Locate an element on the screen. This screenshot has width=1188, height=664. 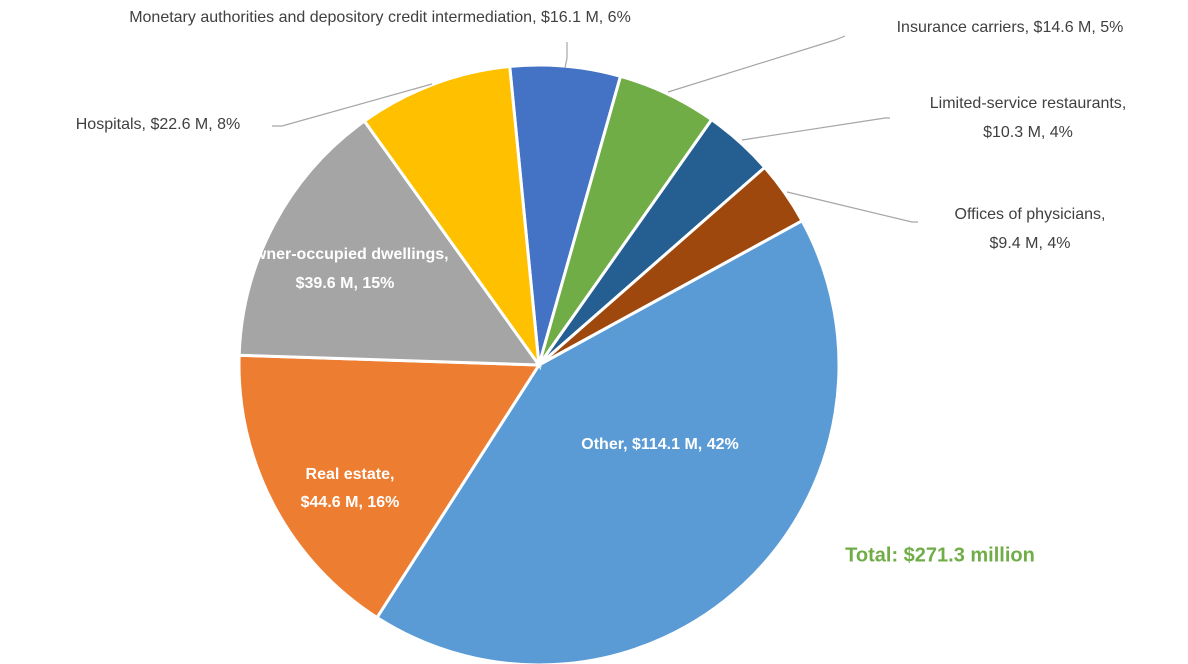
slice-label: $44.6 M, 16% is located at coordinates (350, 502).